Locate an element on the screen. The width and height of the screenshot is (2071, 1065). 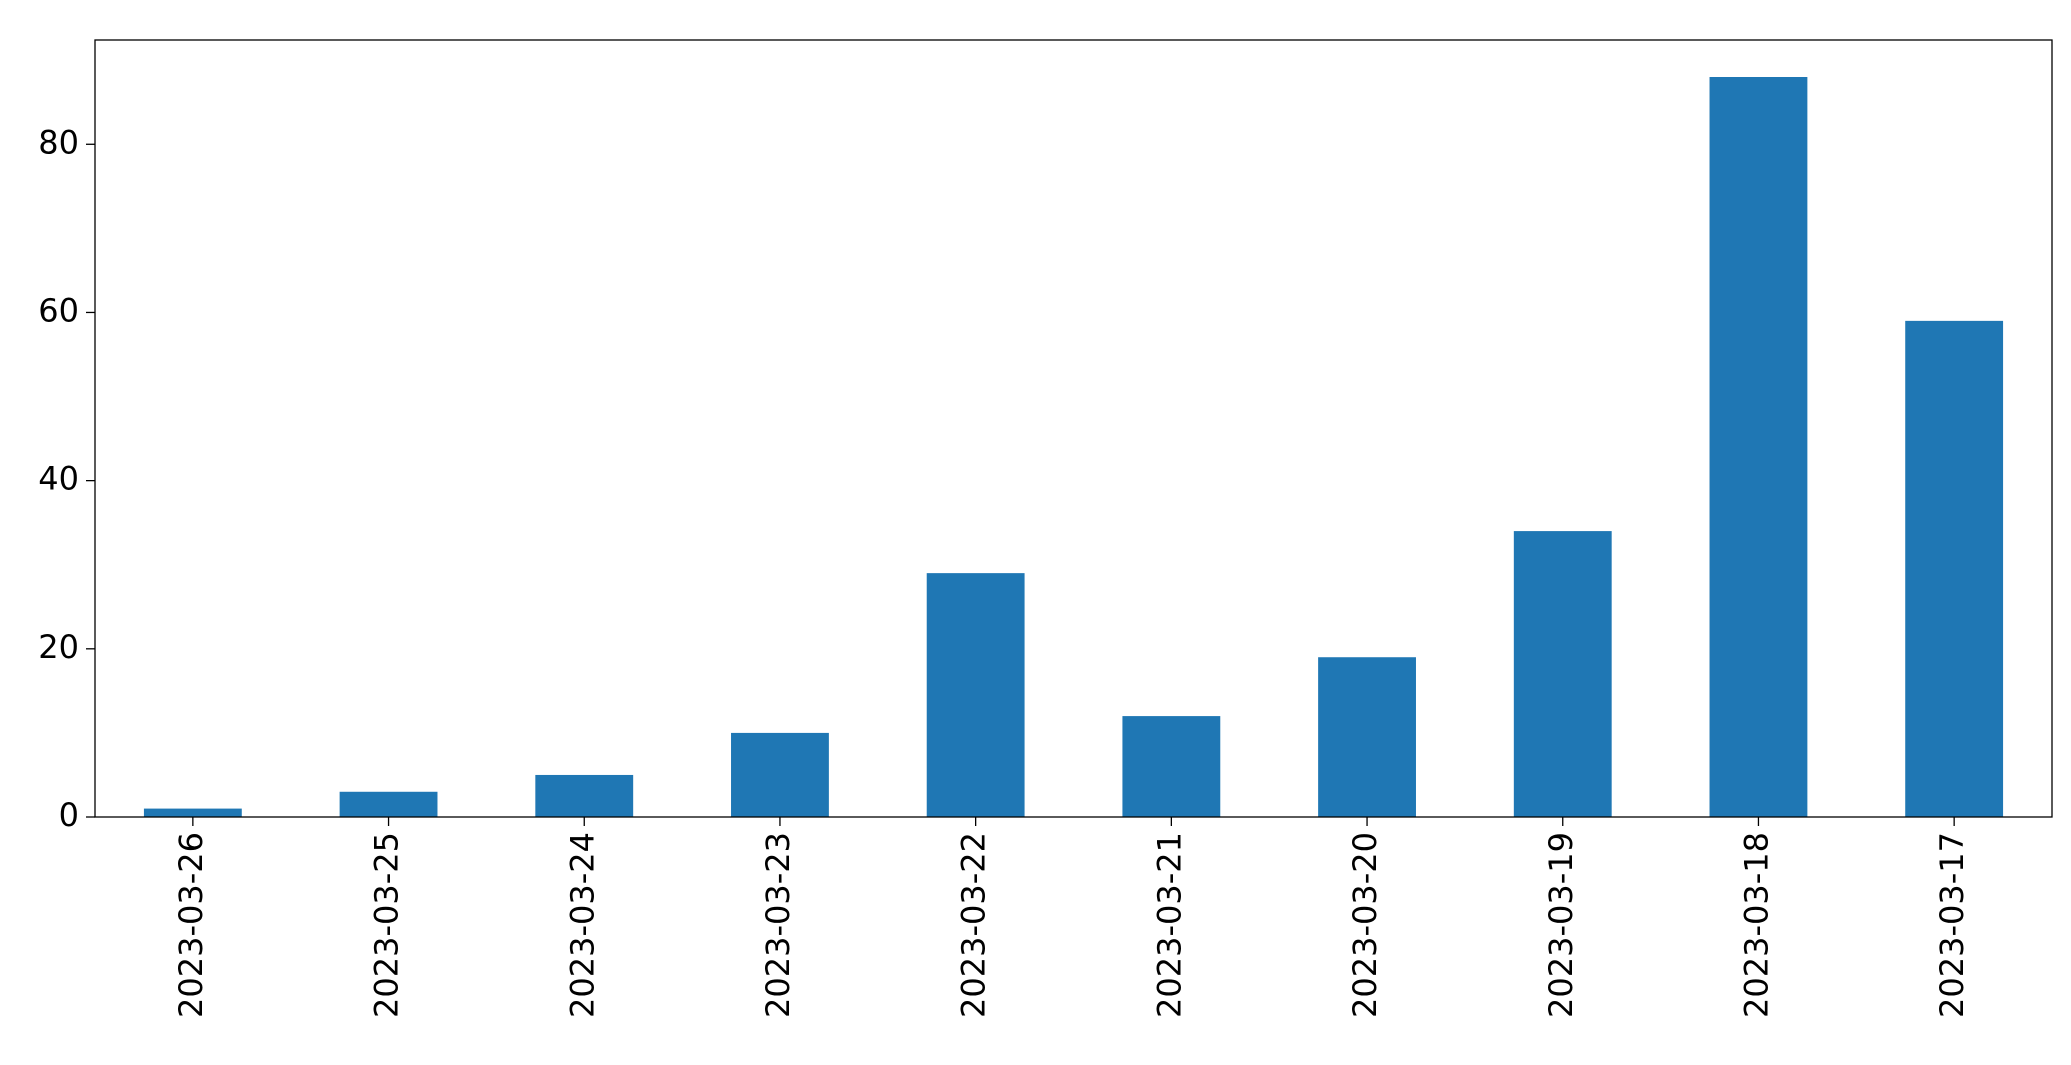
x-tick-label: 2023-03-23 is located at coordinates (778, 925).